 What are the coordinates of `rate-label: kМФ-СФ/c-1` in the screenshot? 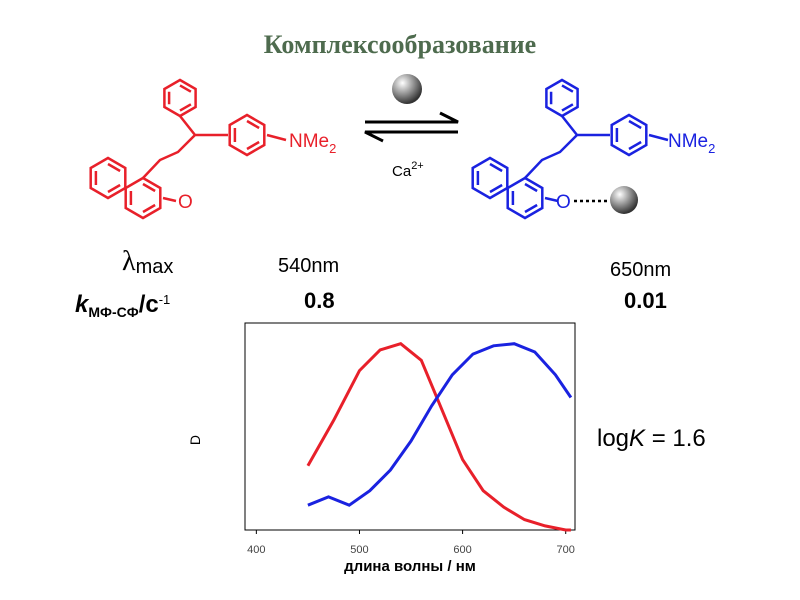 It's located at (122, 305).